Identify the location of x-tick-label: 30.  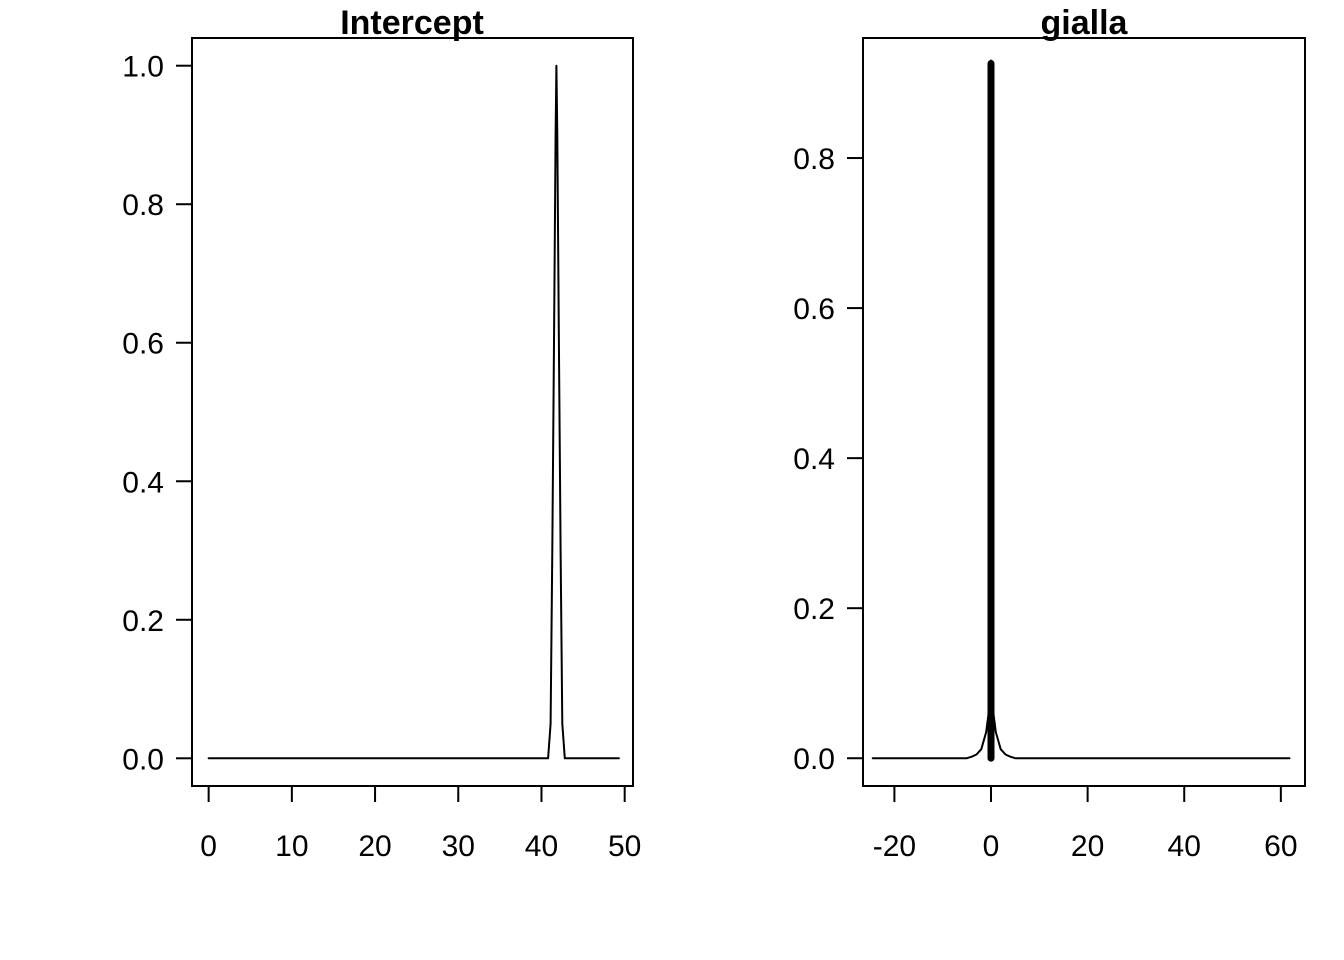
(458, 846).